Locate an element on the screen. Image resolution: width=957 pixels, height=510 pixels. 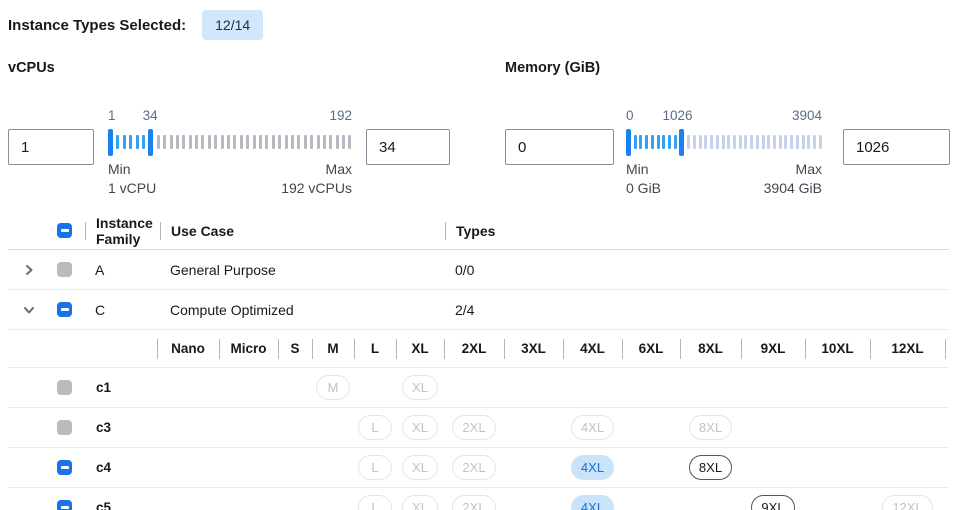
size-column-header-9XL: 9XL is located at coordinates (773, 348).